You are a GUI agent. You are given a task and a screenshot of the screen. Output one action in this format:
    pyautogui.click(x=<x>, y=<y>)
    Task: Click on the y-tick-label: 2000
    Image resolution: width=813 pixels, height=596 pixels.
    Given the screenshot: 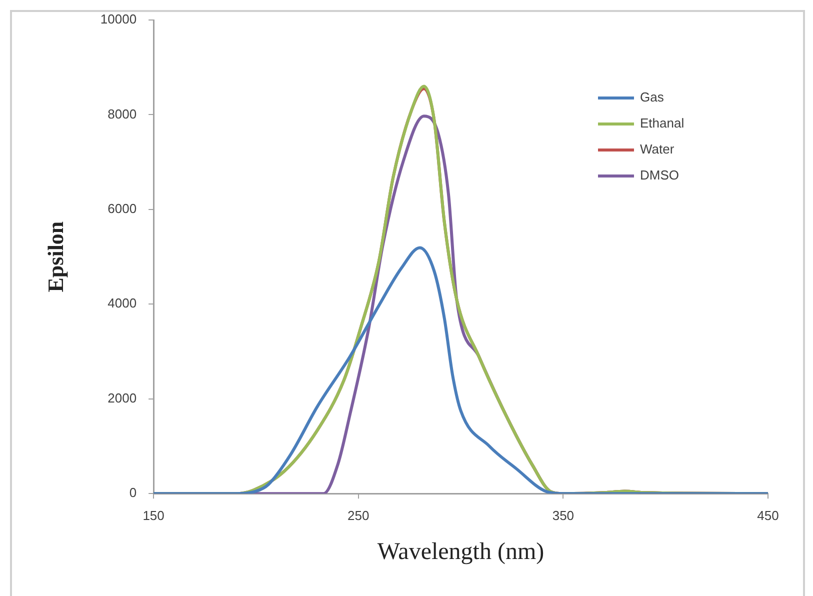 What is the action you would take?
    pyautogui.click(x=122, y=398)
    